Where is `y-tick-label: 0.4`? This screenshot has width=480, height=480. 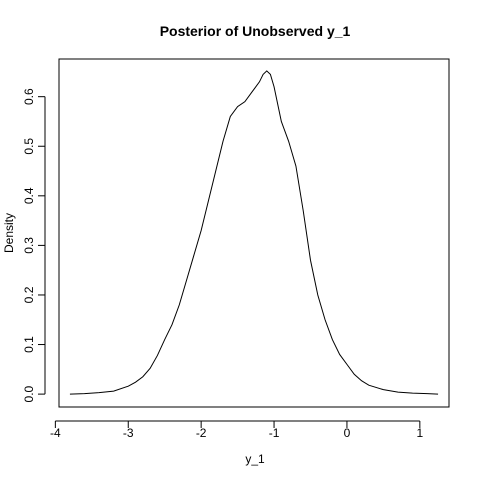 y-tick-label: 0.4 is located at coordinates (29, 195).